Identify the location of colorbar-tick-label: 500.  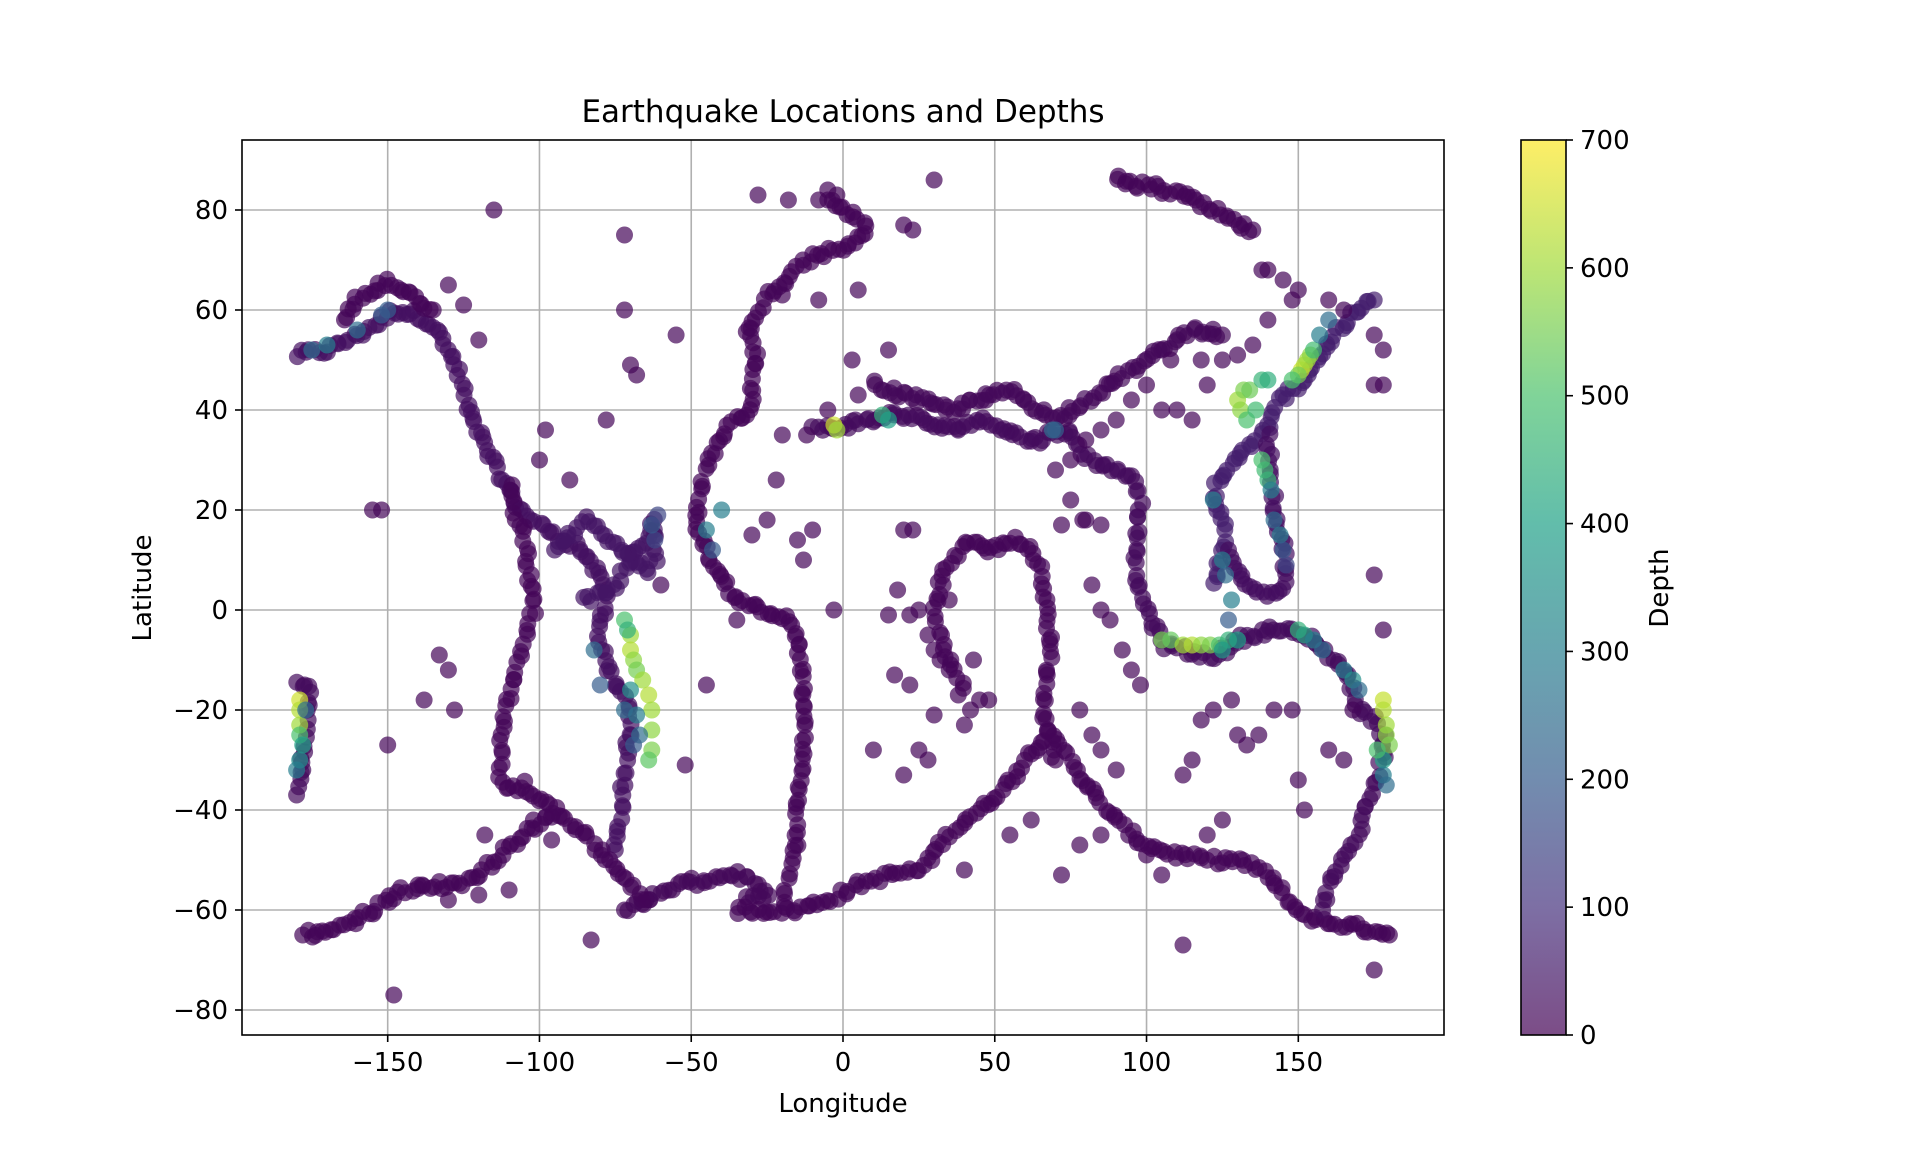
(1605, 397).